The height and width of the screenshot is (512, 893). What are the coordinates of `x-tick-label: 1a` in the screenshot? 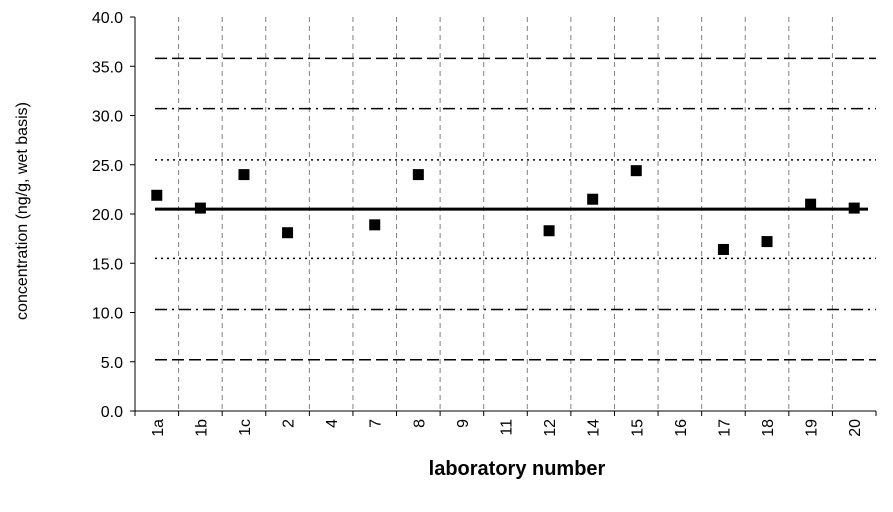 It's located at (158, 428).